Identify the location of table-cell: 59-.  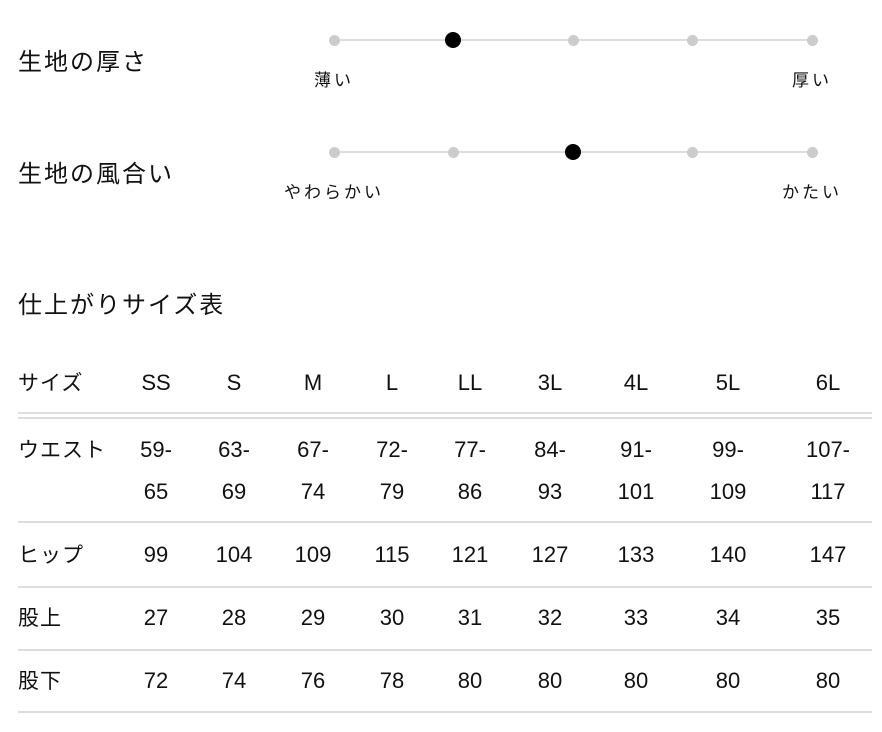
(156, 449).